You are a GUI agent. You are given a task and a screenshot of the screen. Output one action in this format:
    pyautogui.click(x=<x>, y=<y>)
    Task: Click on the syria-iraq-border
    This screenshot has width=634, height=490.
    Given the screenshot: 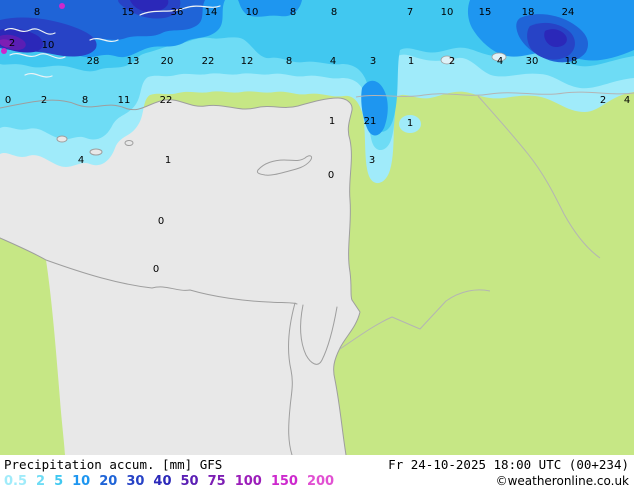 What is the action you would take?
    pyautogui.click(x=539, y=177)
    